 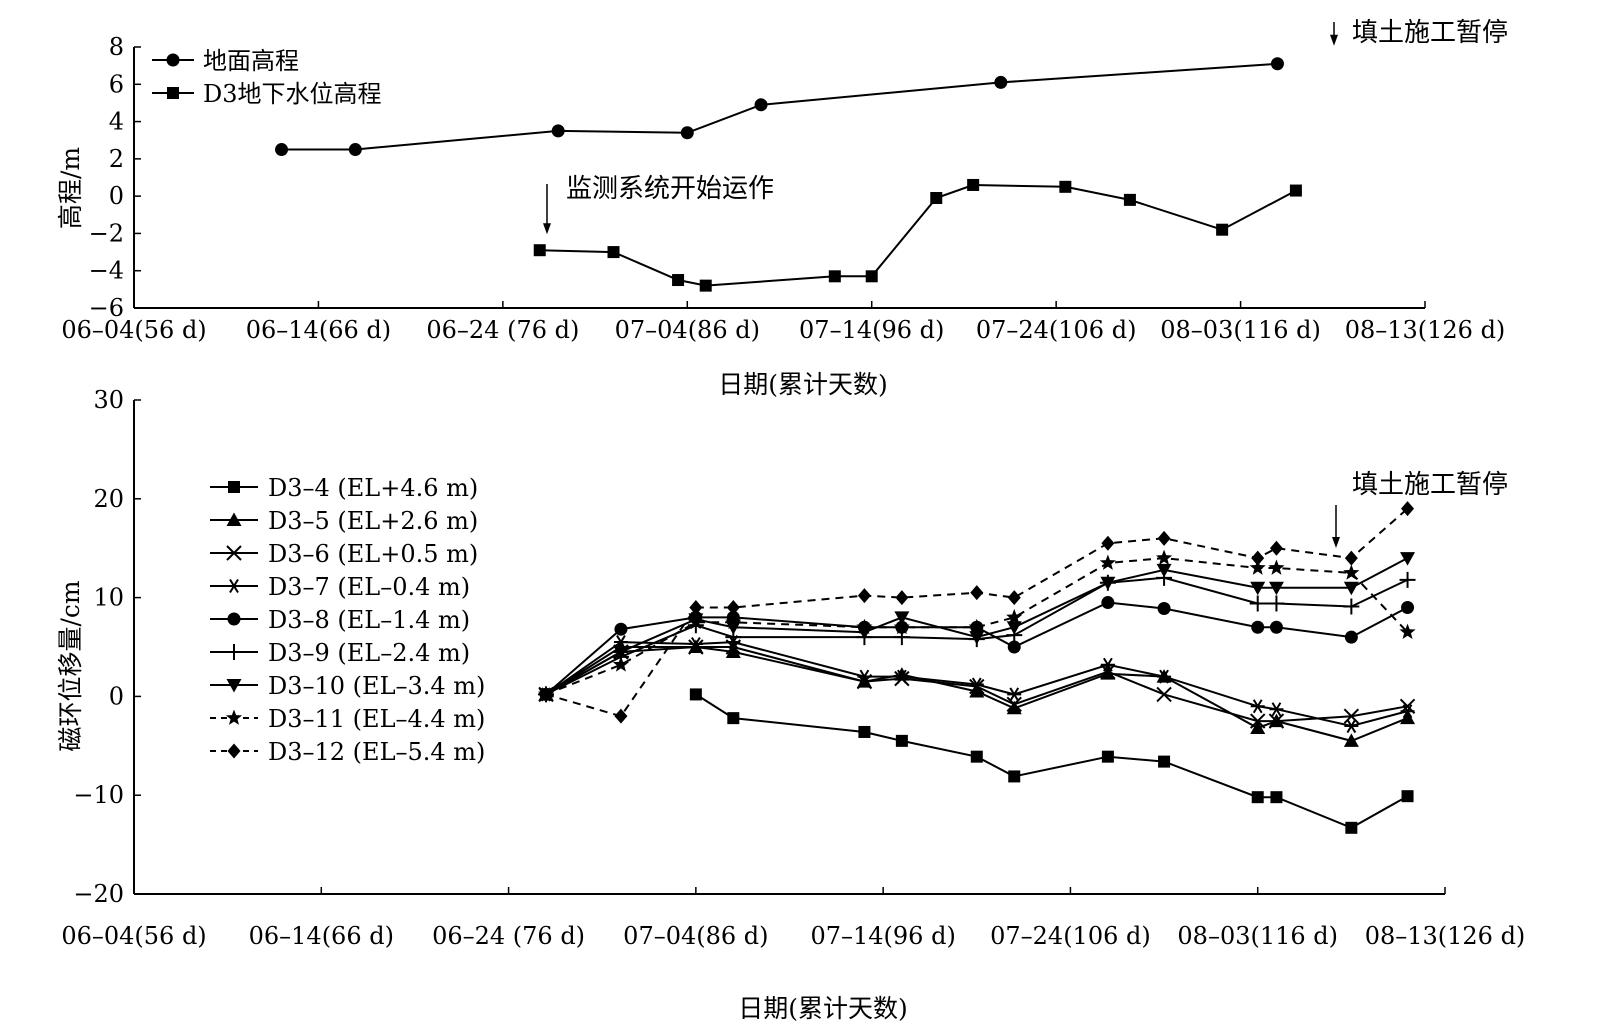 I want to click on top-y-tick-label: 2, so click(x=116, y=159).